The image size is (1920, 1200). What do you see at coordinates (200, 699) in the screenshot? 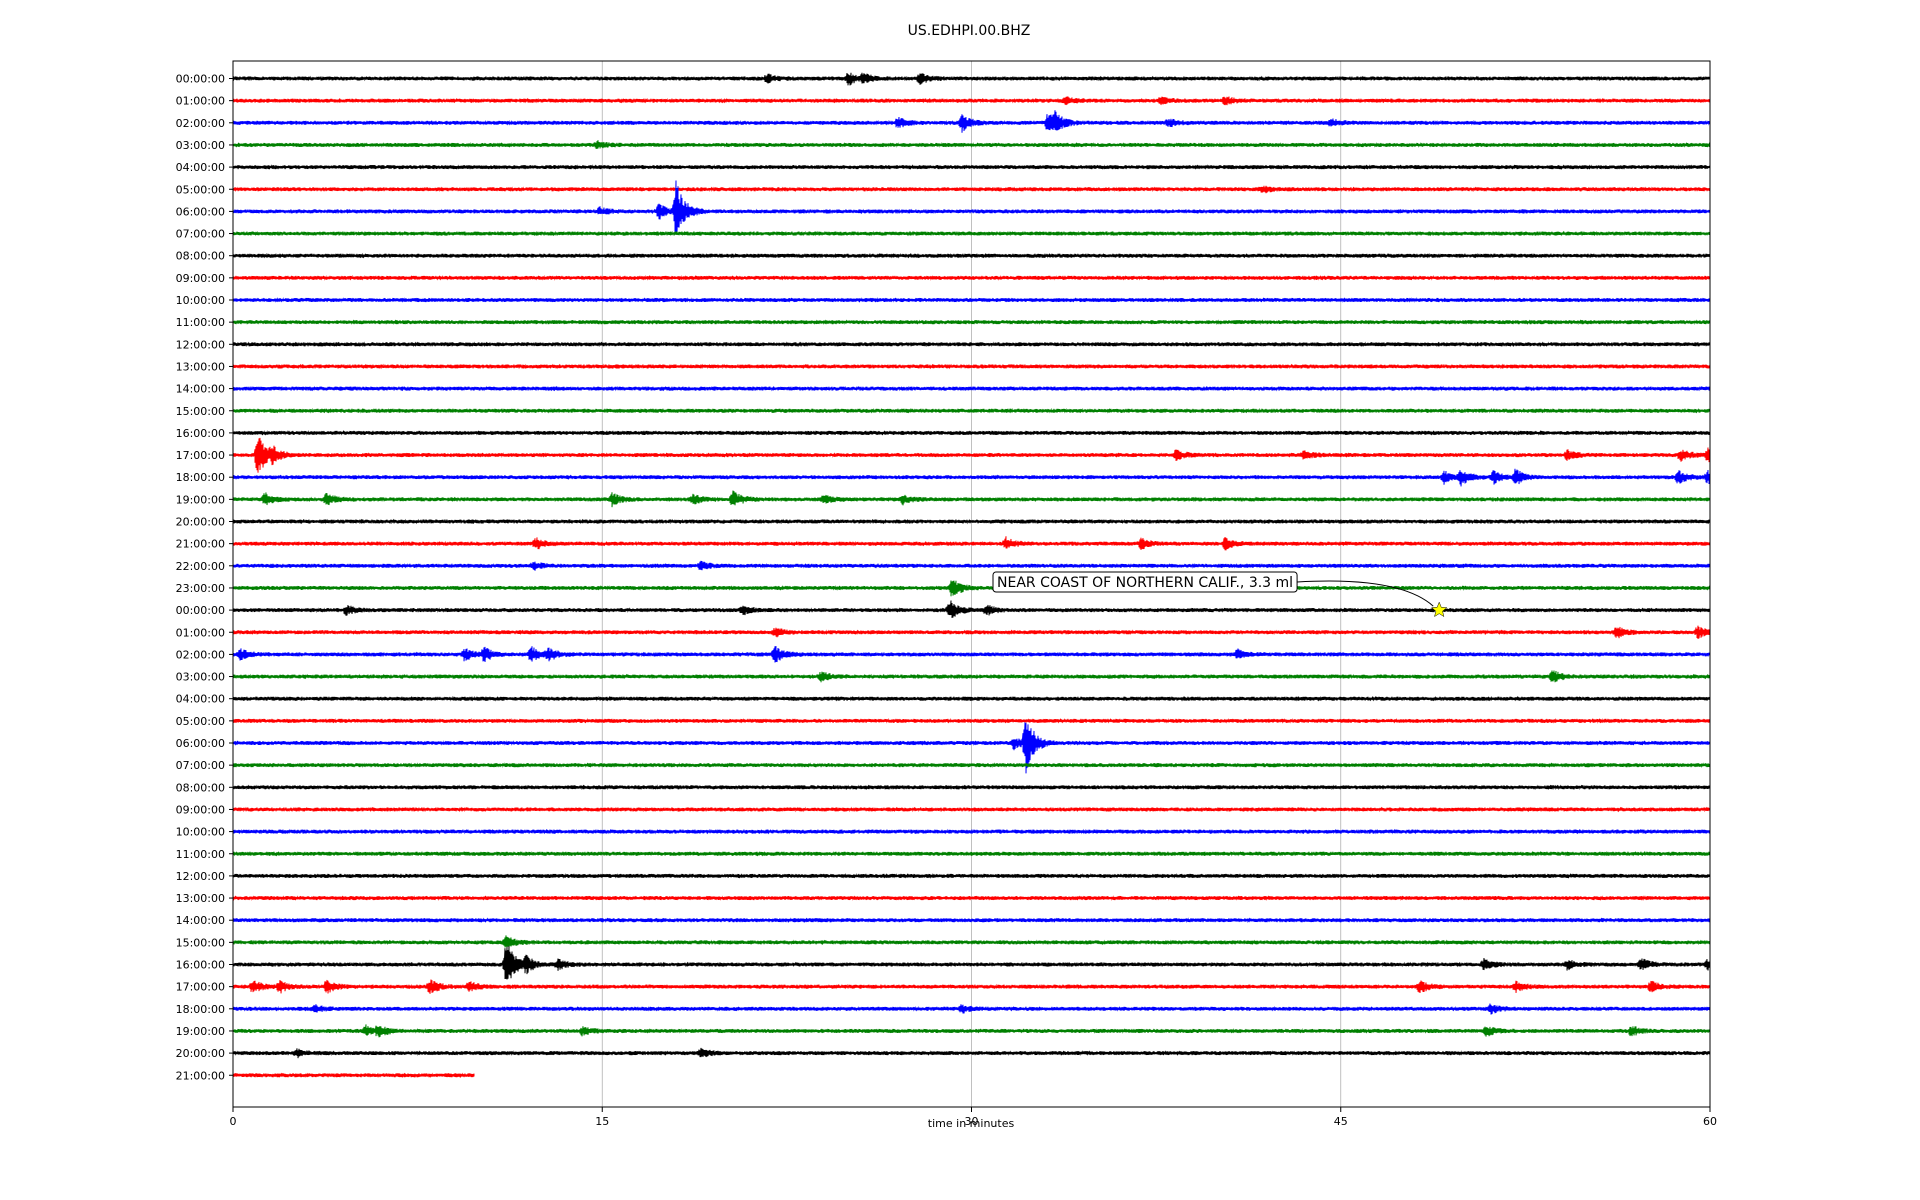
I see `y-tick-label: 04:00:00` at bounding box center [200, 699].